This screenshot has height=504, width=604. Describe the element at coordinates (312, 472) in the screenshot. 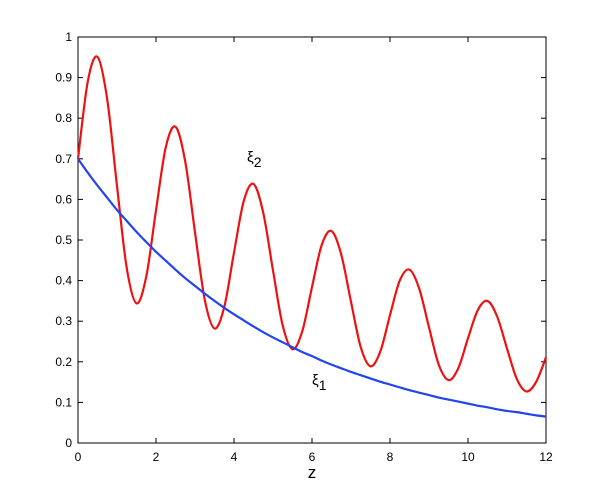

I see `x-axis-label: z` at that location.